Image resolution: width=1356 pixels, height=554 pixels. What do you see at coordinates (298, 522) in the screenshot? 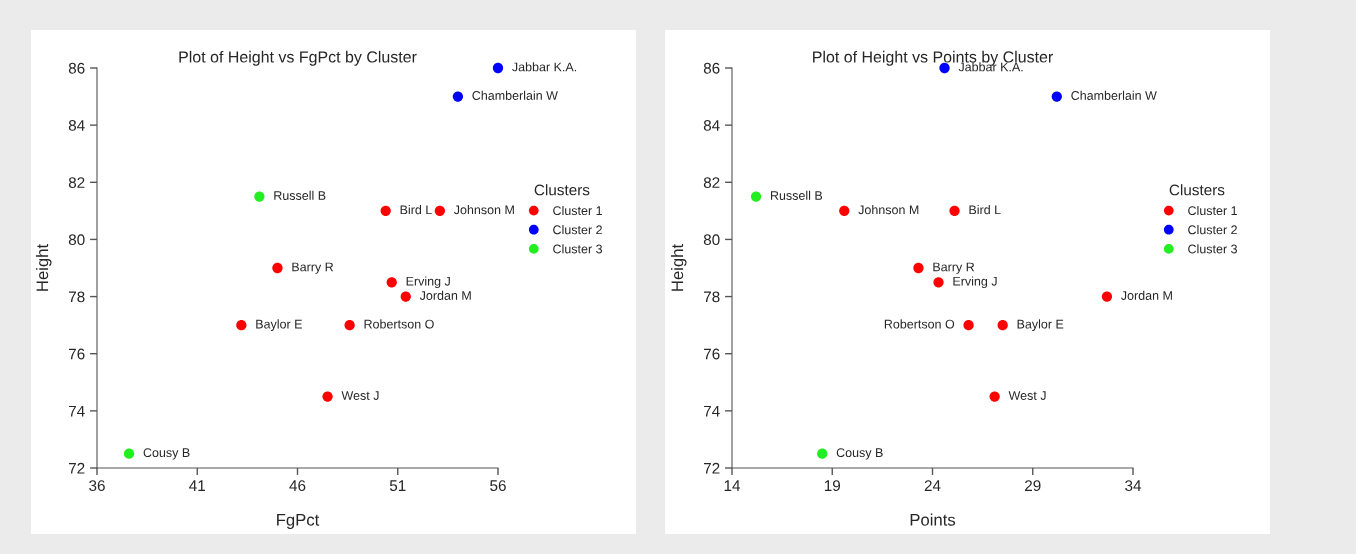
I see `x-axis-title: FgPct` at bounding box center [298, 522].